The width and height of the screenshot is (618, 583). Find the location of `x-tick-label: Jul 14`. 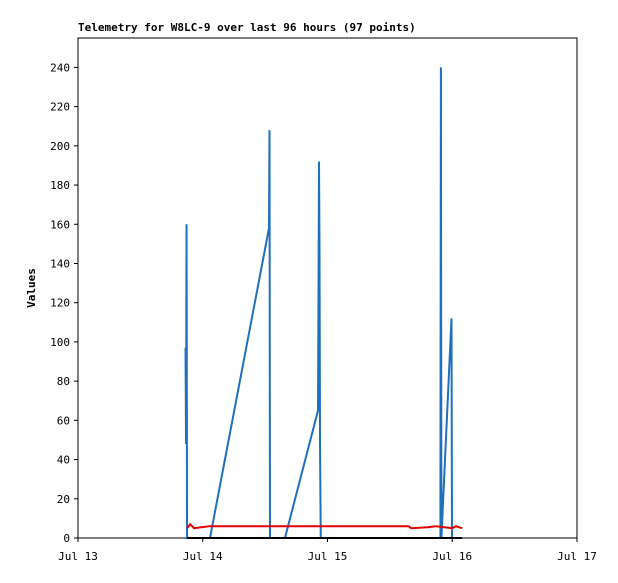

x-tick-label: Jul 14 is located at coordinates (203, 556).